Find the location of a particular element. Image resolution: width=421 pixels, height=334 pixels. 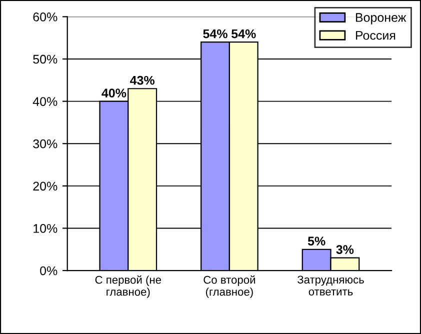

data-label: 40% is located at coordinates (114, 93).